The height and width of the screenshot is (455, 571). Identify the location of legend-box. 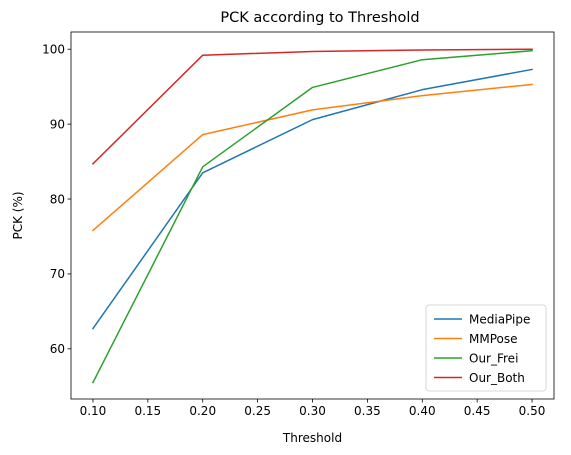
(486, 348).